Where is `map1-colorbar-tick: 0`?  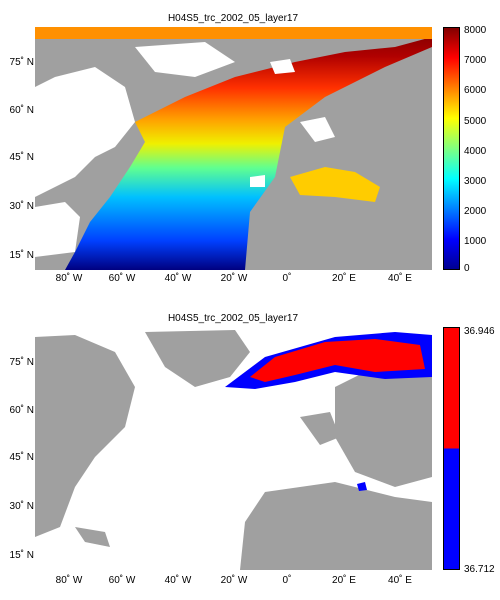
map1-colorbar-tick: 0 is located at coordinates (467, 268).